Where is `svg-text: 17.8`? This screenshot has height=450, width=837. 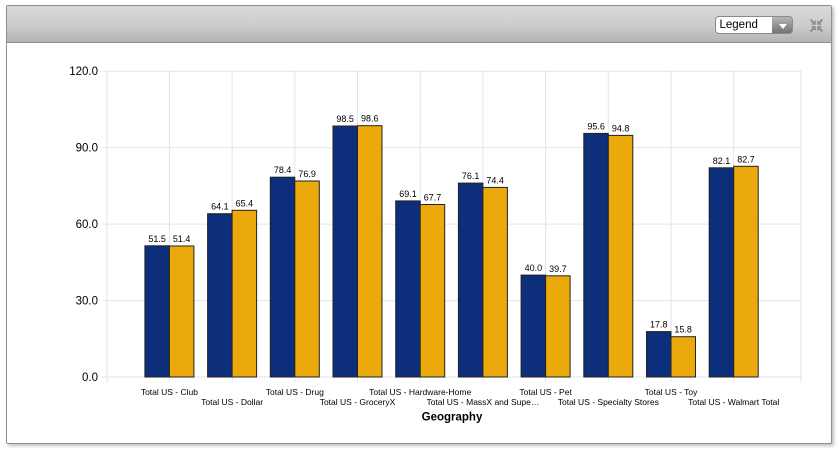
svg-text: 17.8 is located at coordinates (659, 325).